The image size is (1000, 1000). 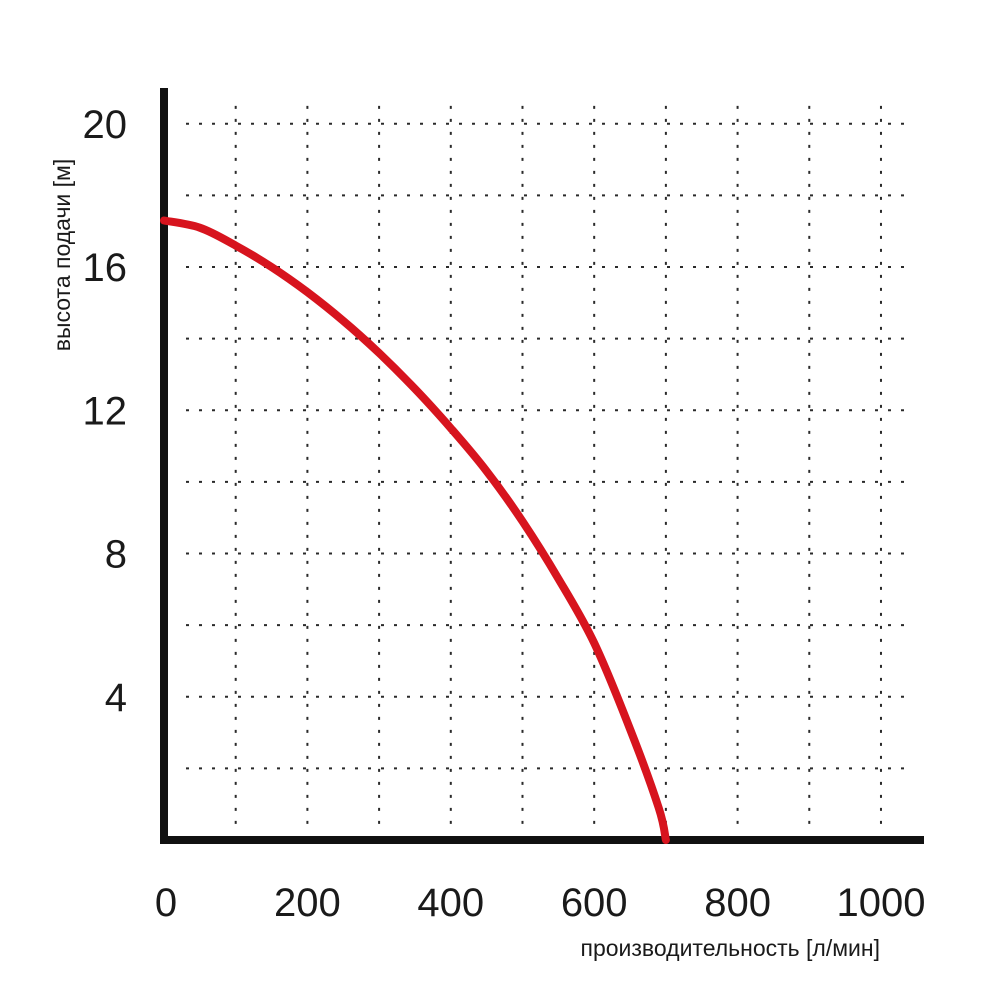 I want to click on y-tick-label: 20, so click(x=105, y=125).